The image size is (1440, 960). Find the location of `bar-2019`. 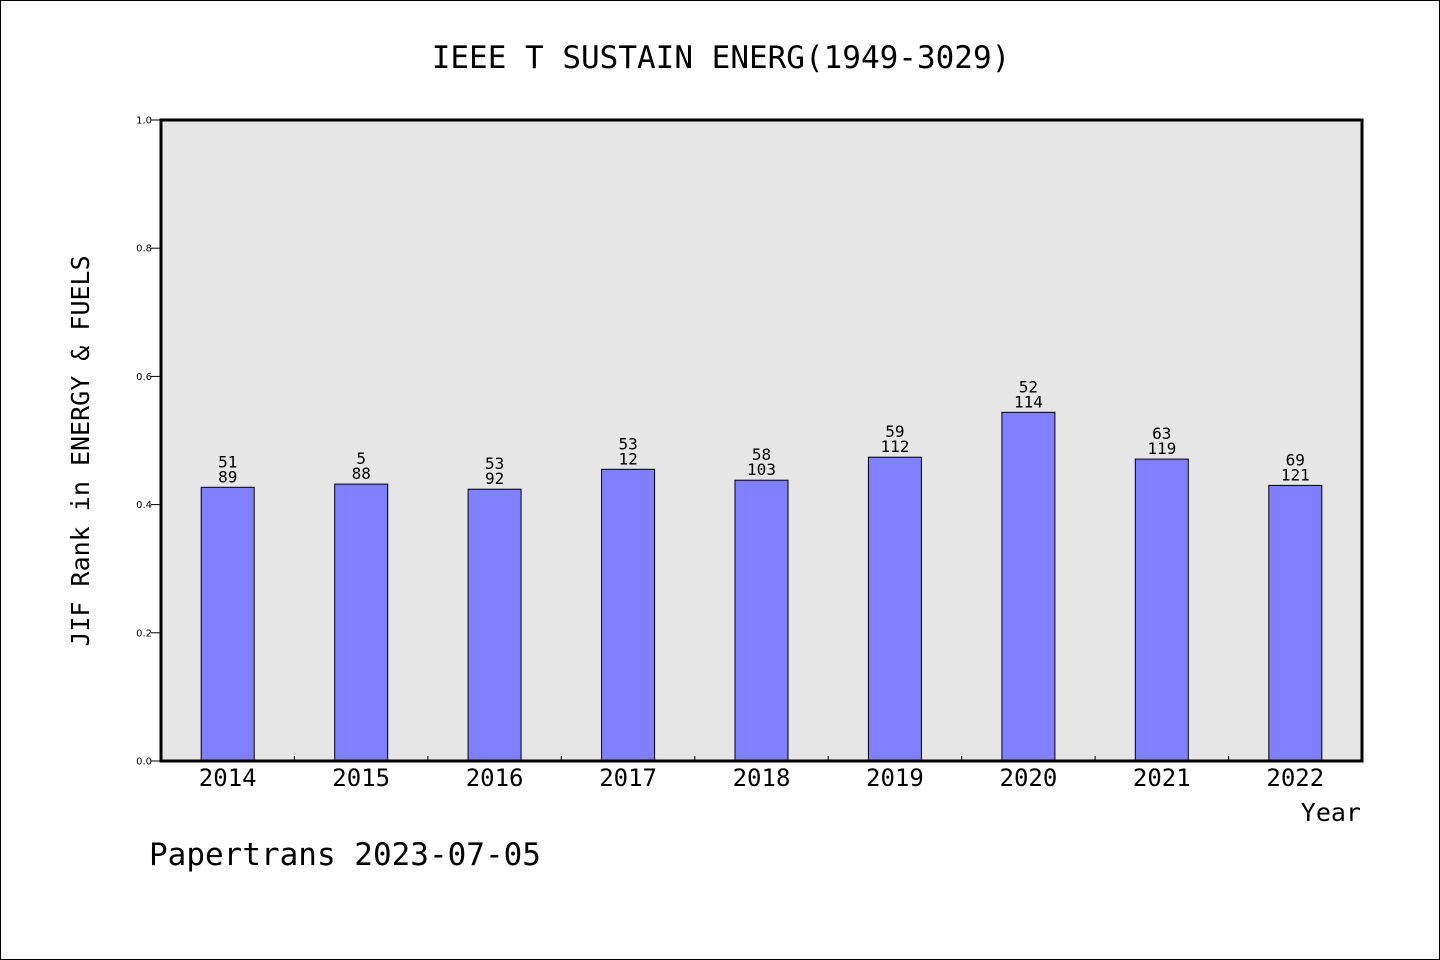

bar-2019 is located at coordinates (894, 609).